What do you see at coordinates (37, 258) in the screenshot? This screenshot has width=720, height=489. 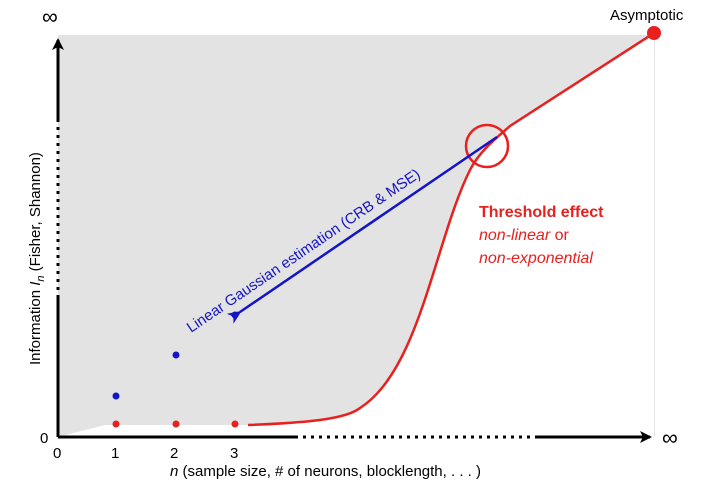 I see `y-axis-label: Information In (Fisher, Shannon)` at bounding box center [37, 258].